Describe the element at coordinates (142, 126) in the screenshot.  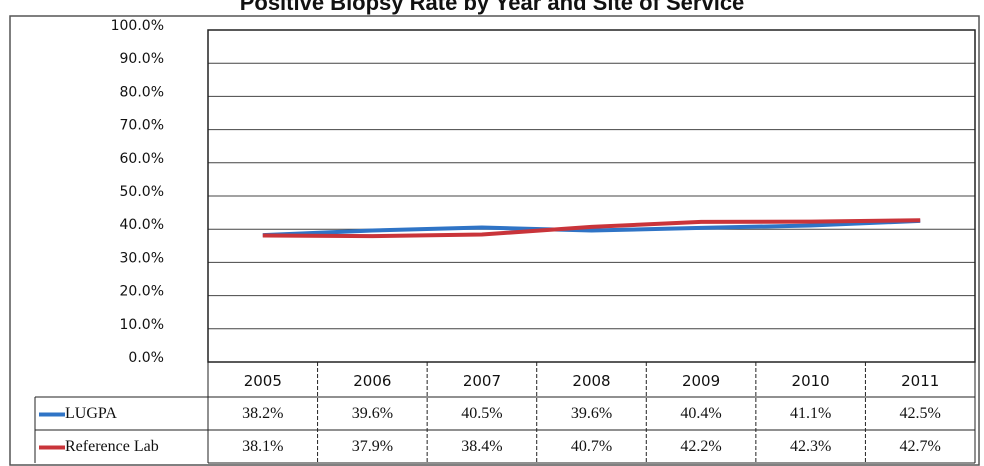
I see `y-tick-label: 70.0%` at that location.